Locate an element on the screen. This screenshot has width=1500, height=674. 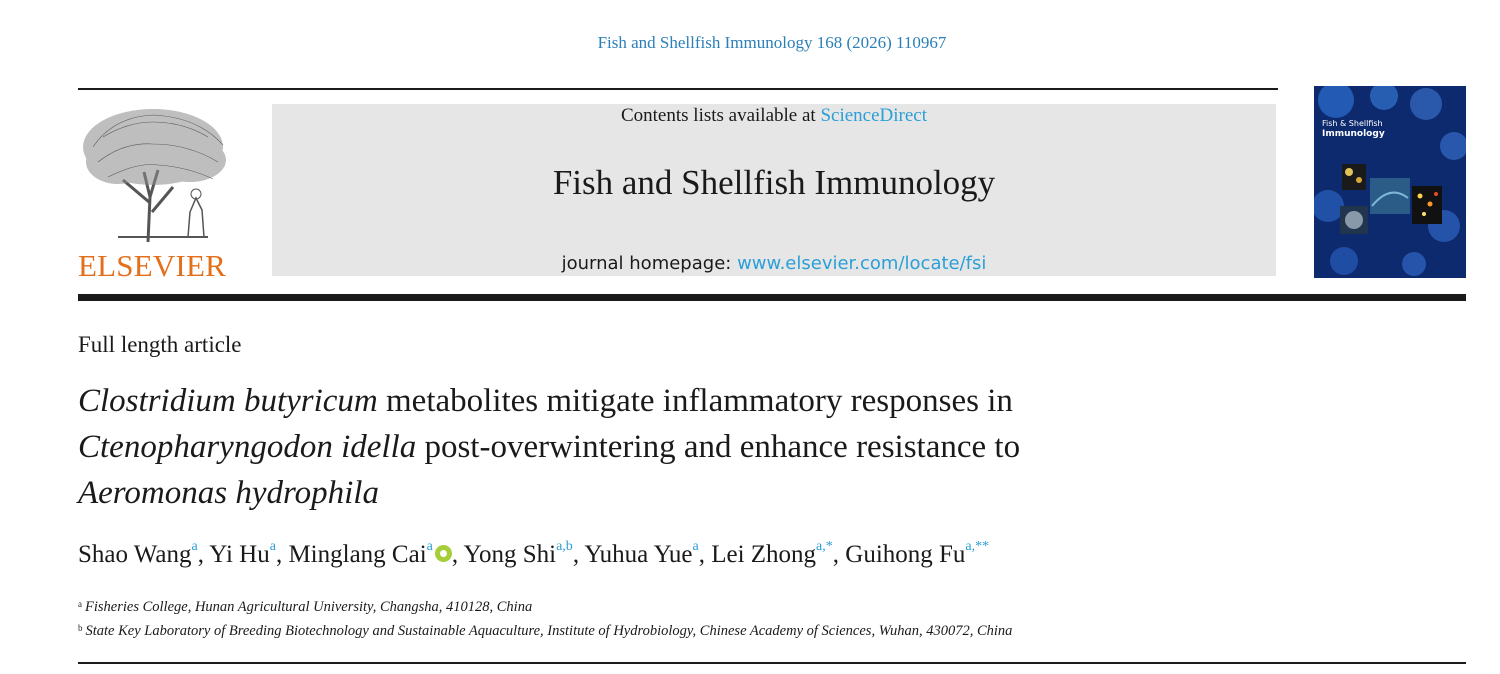
footer-divider is located at coordinates (772, 663).